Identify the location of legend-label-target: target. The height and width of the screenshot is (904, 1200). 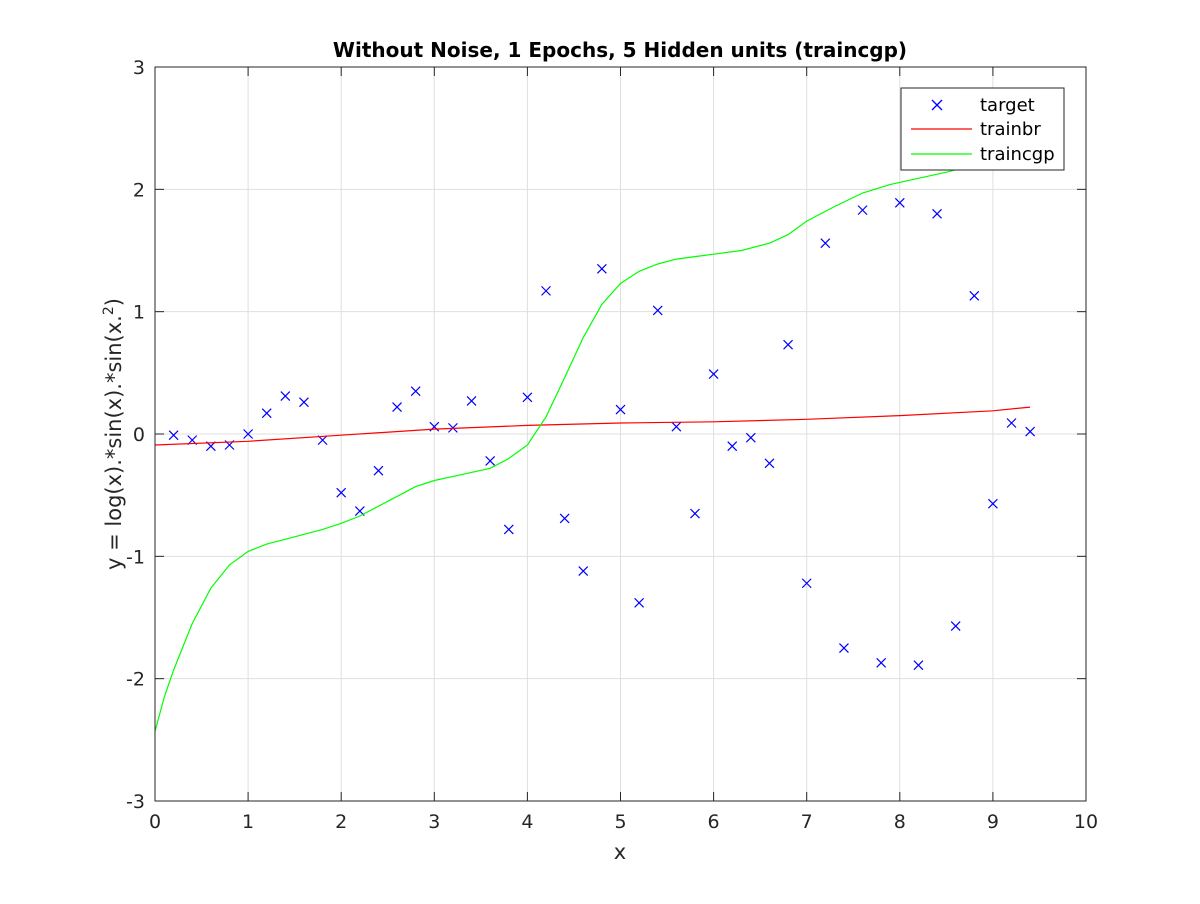
(1007, 105).